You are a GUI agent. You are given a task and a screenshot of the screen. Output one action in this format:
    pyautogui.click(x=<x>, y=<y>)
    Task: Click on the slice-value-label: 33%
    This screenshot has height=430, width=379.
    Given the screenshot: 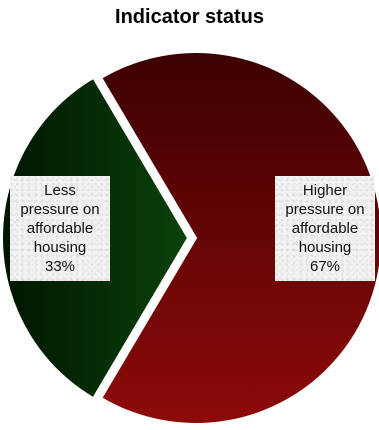 What is the action you would take?
    pyautogui.click(x=60, y=266)
    